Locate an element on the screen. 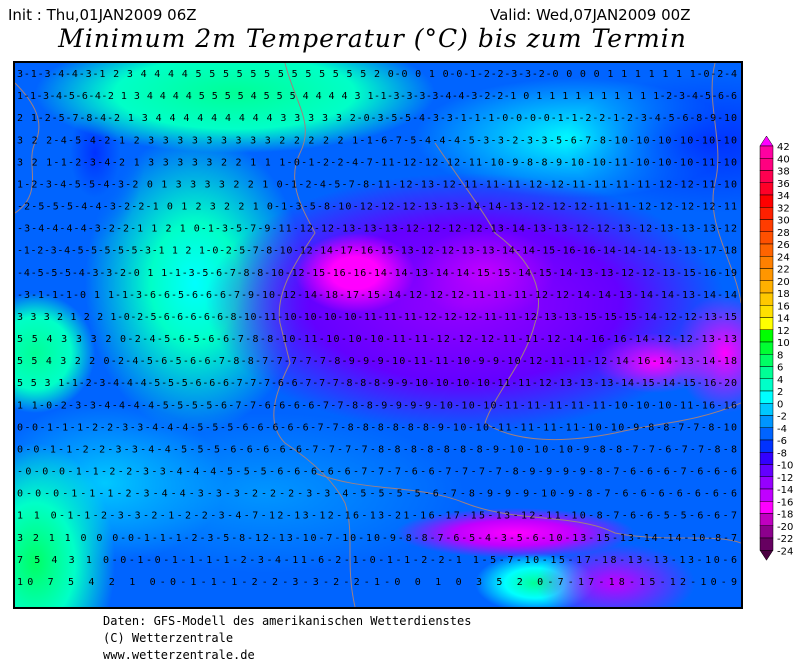  legend-label: 16 is located at coordinates (783, 306).